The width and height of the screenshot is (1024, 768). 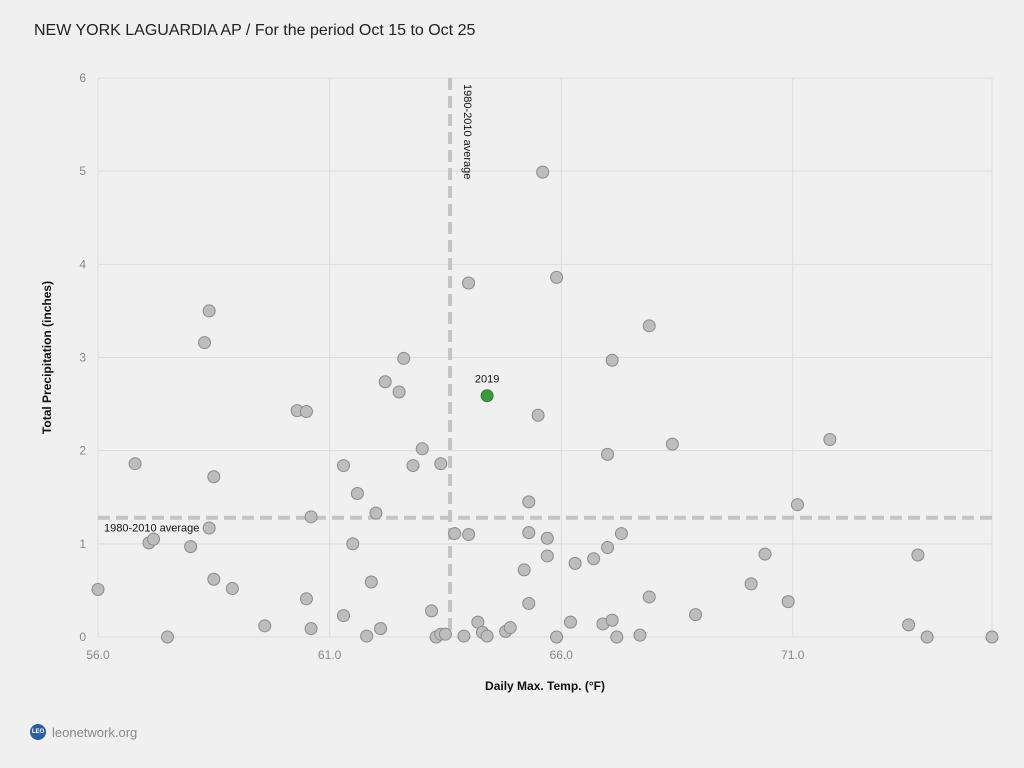 I want to click on y-tick-label: 1, so click(x=82, y=544).